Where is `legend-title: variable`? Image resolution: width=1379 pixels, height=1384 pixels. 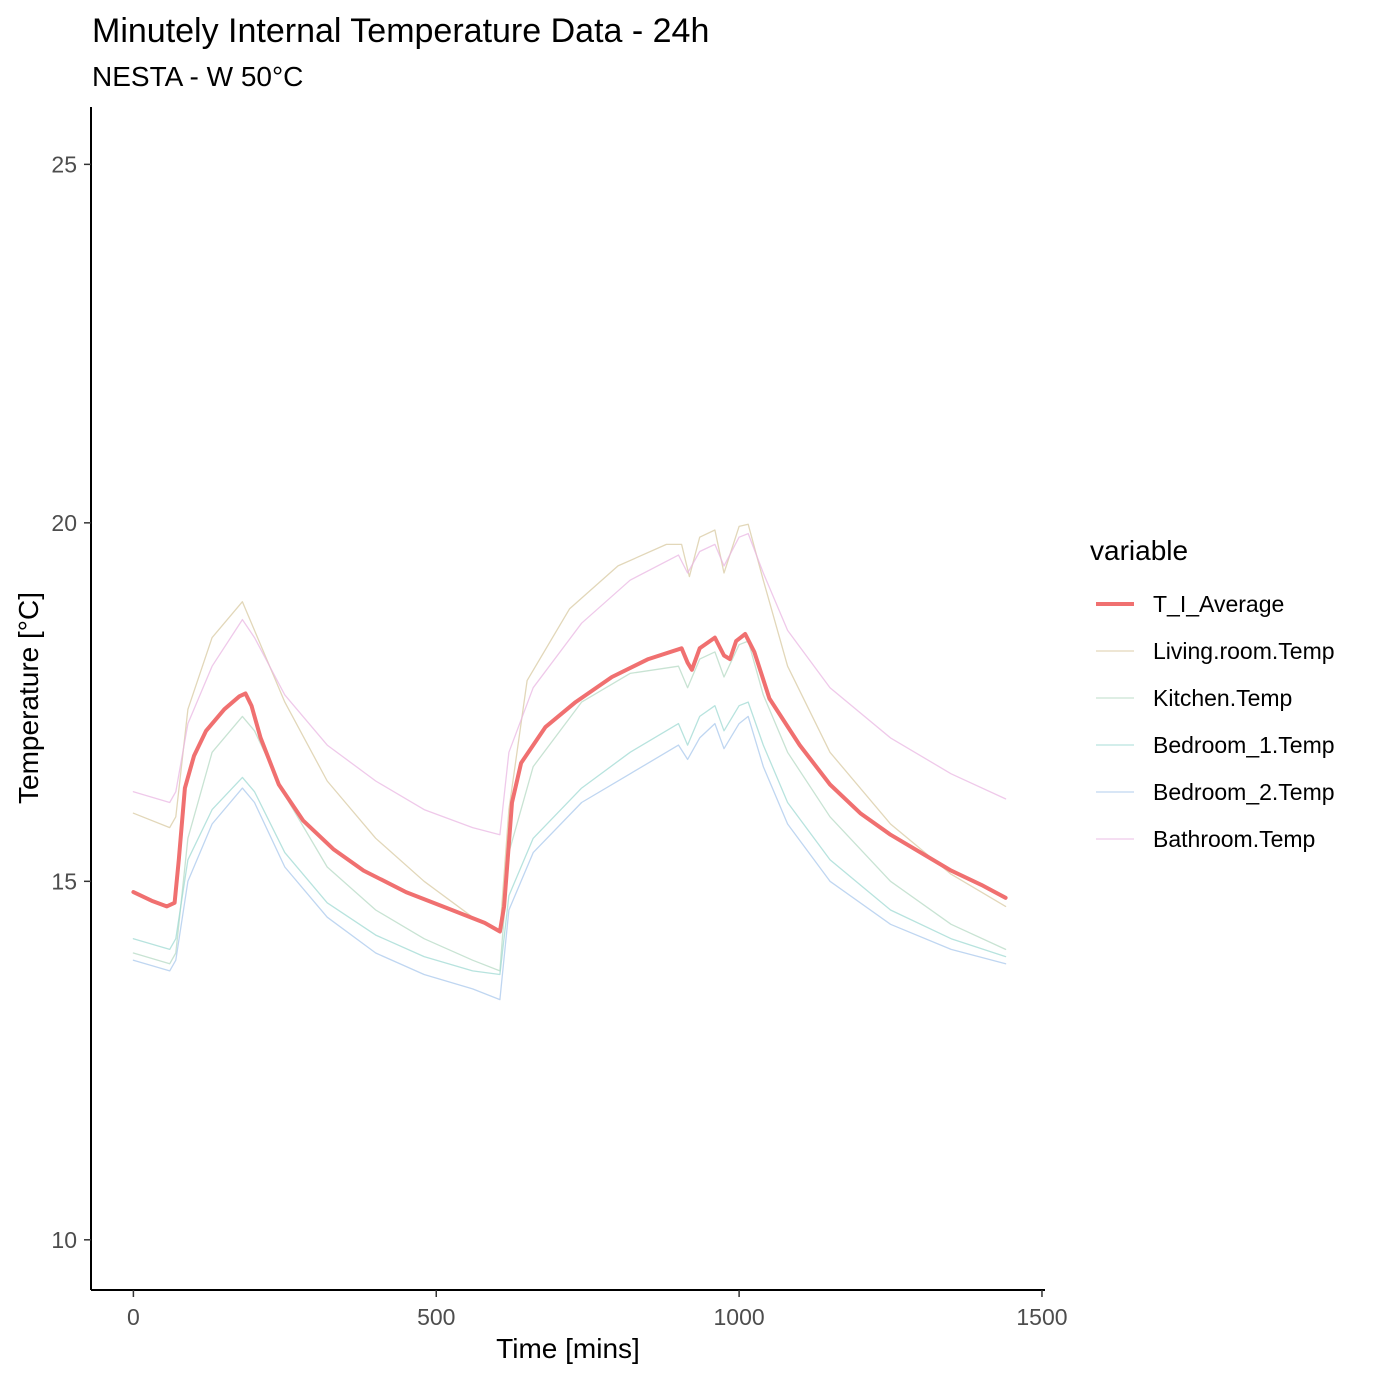
legend-title: variable is located at coordinates (1139, 550).